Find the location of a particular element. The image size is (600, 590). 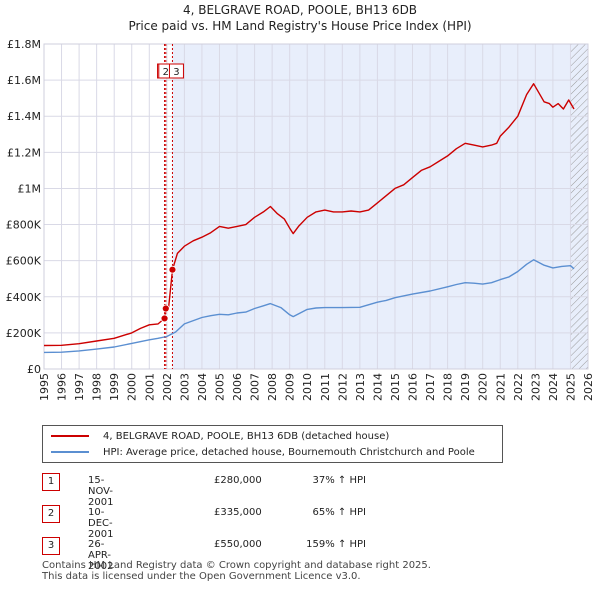

x-tick-label: 2010 is located at coordinates (307, 387).